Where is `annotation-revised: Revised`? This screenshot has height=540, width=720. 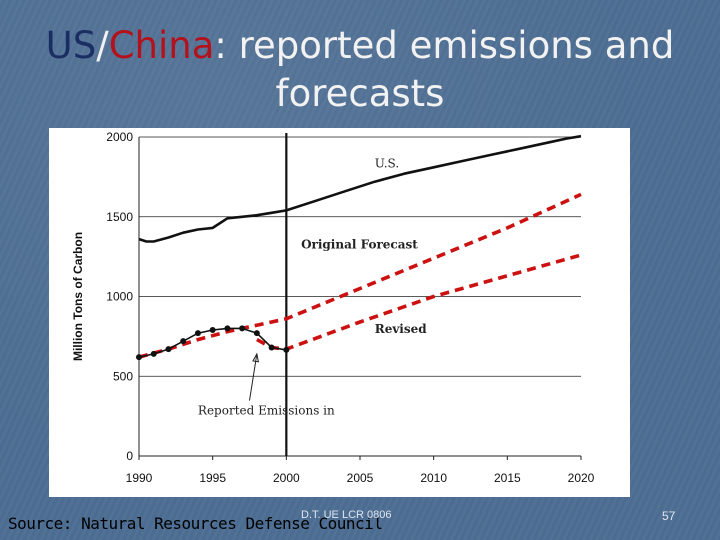 annotation-revised: Revised is located at coordinates (401, 329).